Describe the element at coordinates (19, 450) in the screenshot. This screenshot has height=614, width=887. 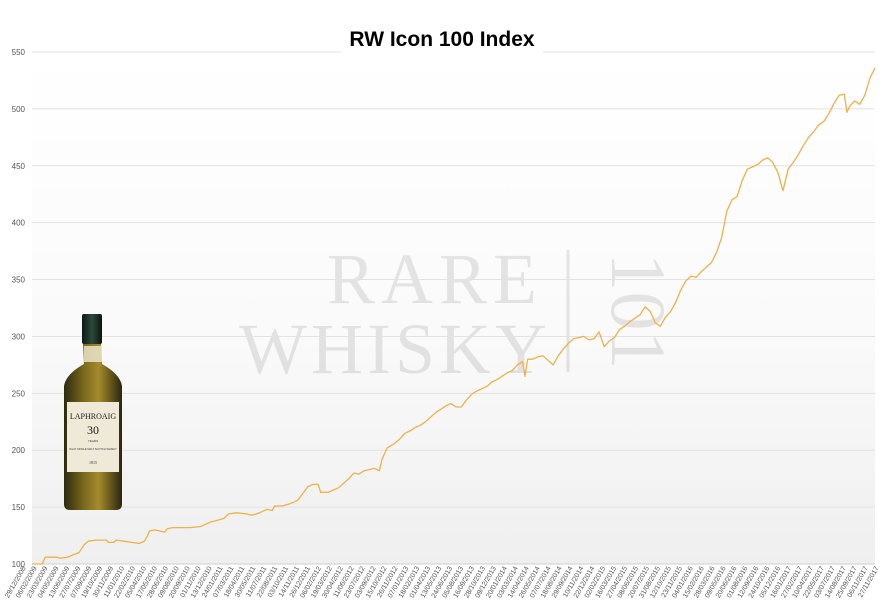
I see `y-tick-label: 200` at that location.